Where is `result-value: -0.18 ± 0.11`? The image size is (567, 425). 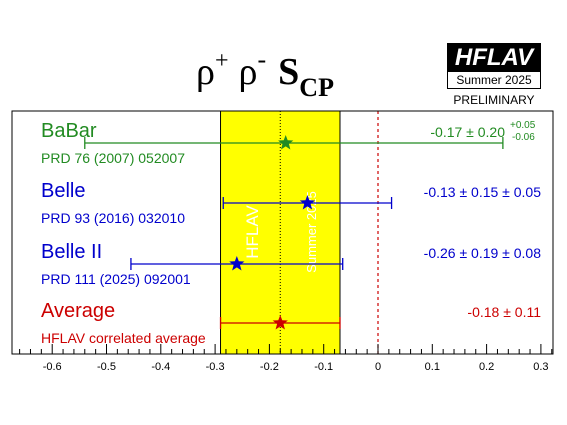
result-value: -0.18 ± 0.11 is located at coordinates (504, 312).